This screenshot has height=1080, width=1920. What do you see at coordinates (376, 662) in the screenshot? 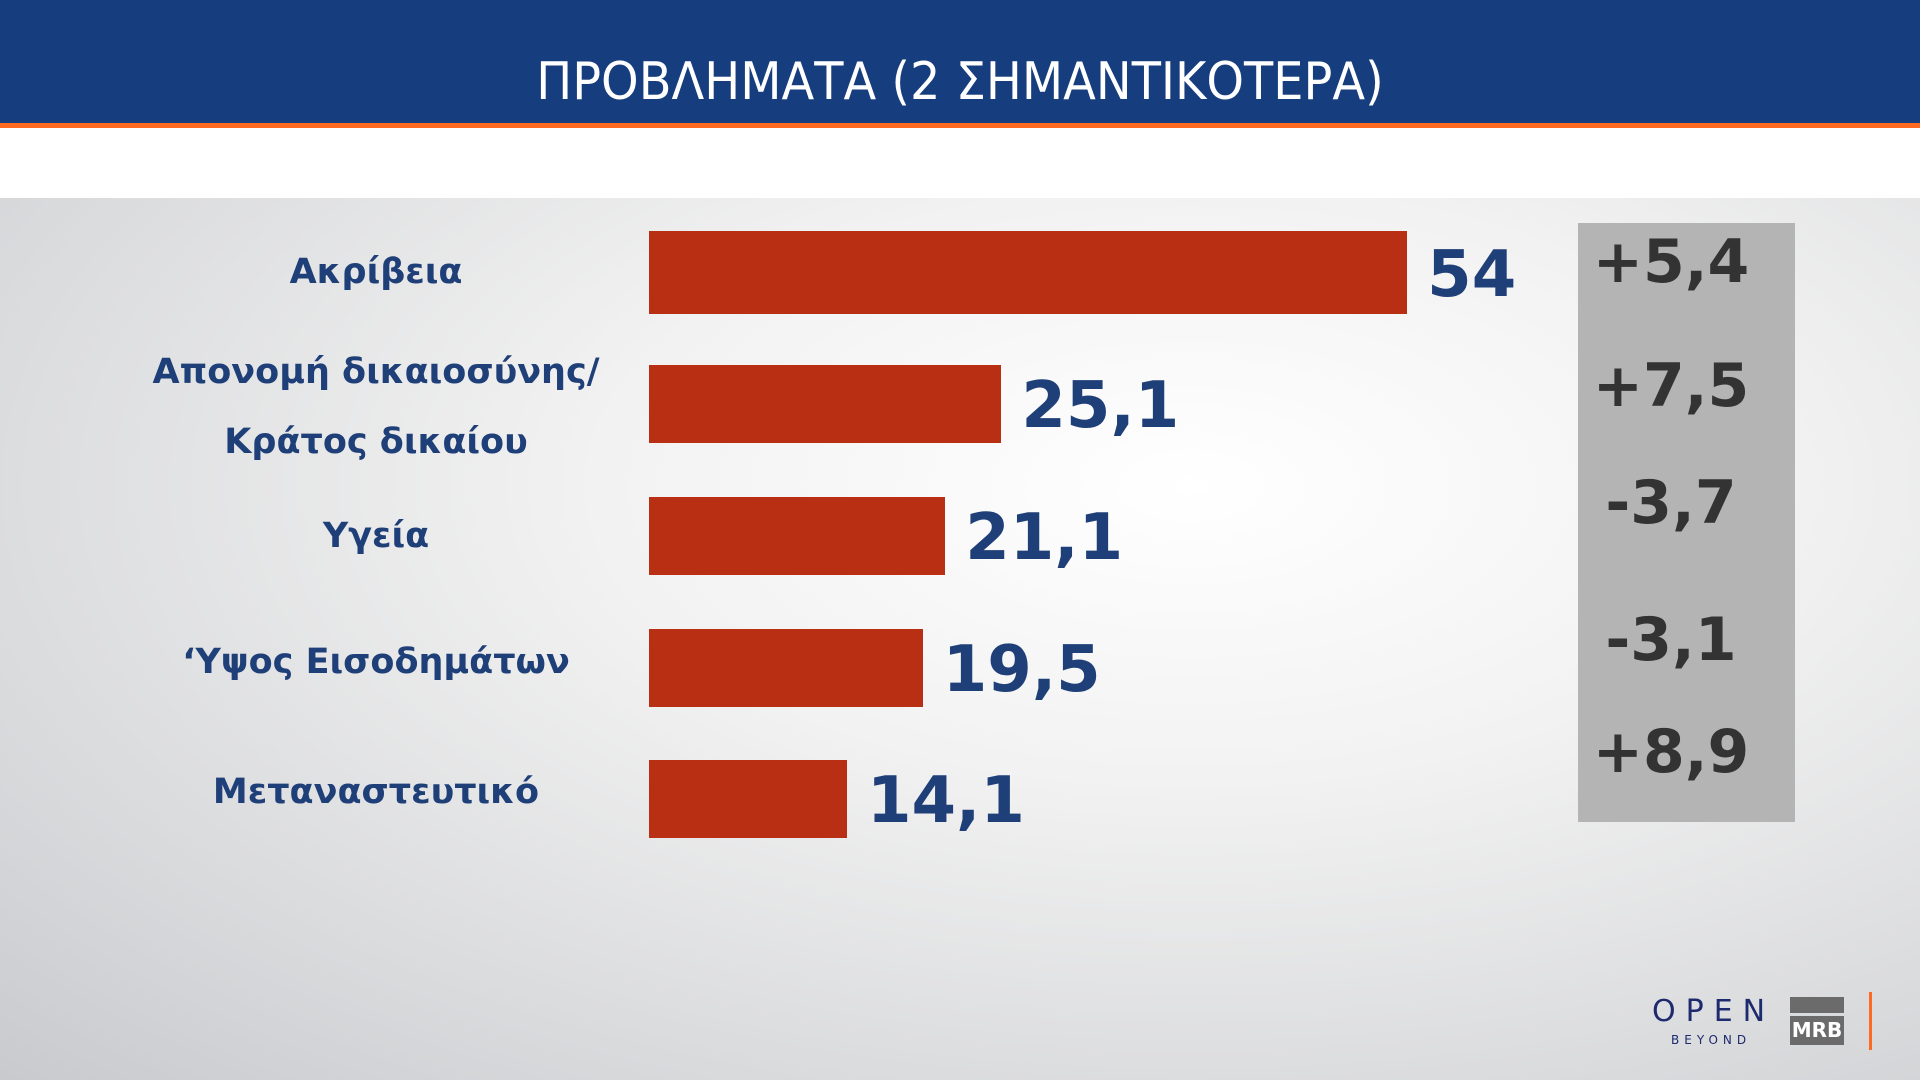
I see `category-label: ‘Υψος Εισοδημάτων` at bounding box center [376, 662].